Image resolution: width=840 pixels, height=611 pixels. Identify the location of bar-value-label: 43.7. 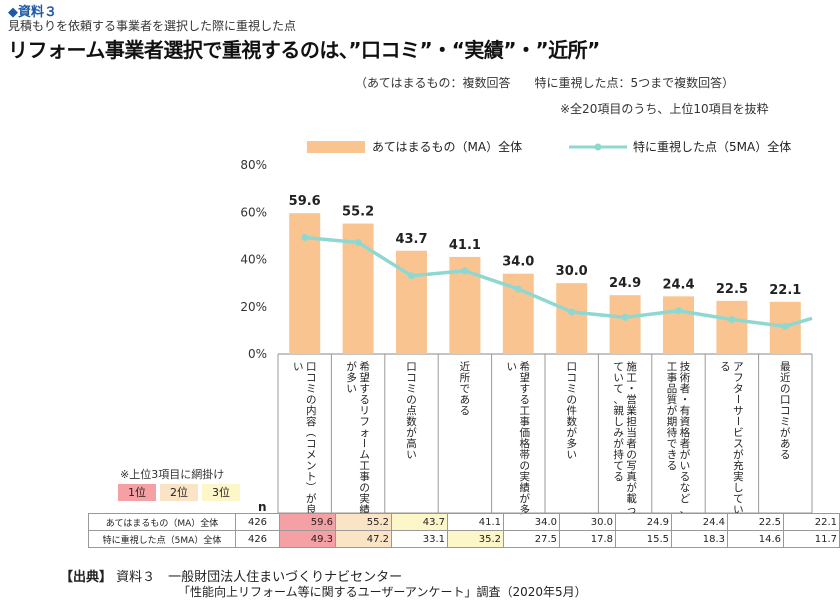
(411, 239).